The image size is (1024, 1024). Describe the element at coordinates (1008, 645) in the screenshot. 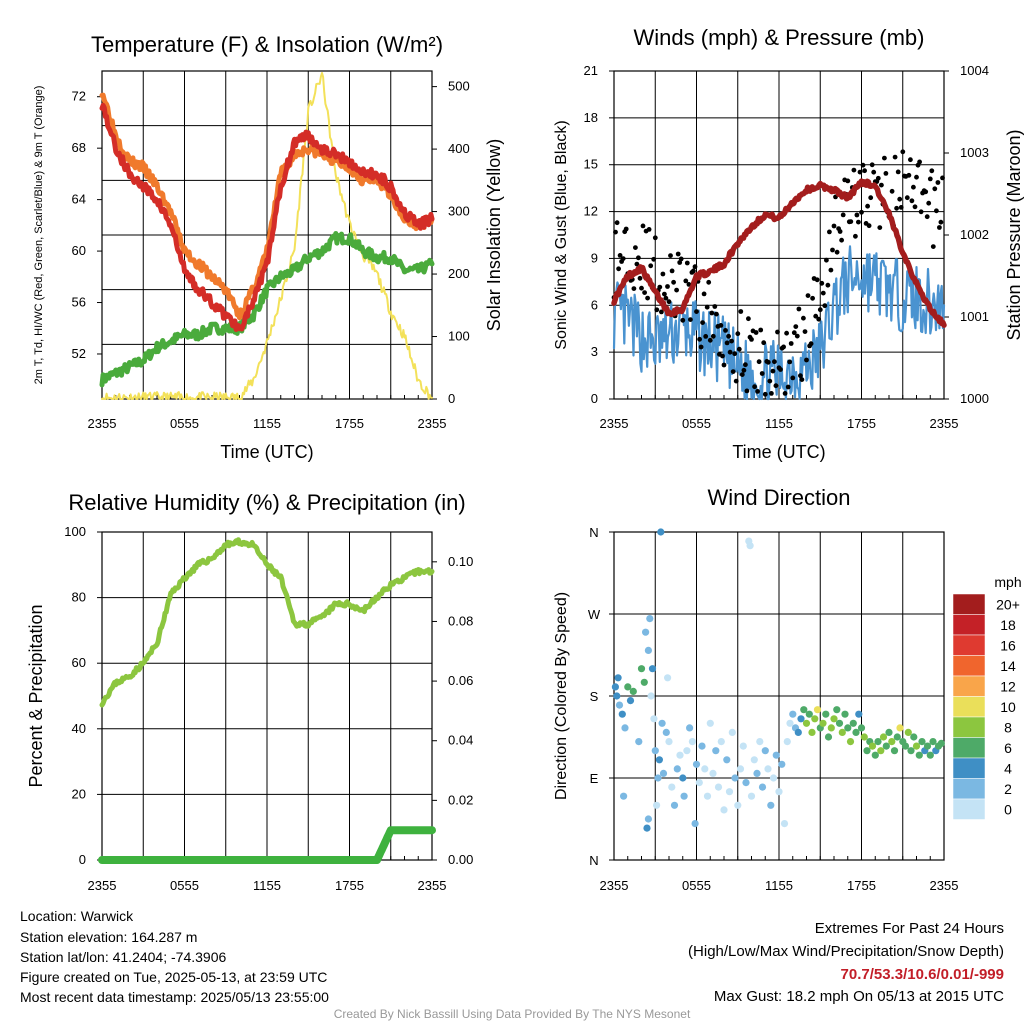

I see `colorbar-label: 16` at that location.